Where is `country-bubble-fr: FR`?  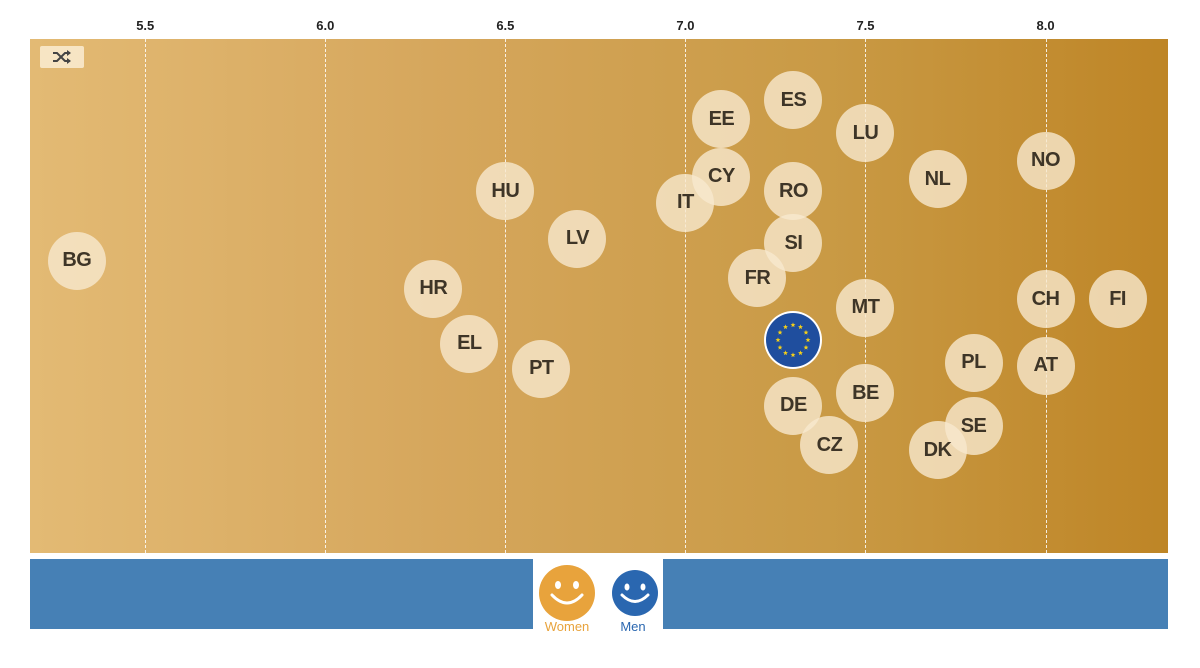 country-bubble-fr: FR is located at coordinates (757, 278).